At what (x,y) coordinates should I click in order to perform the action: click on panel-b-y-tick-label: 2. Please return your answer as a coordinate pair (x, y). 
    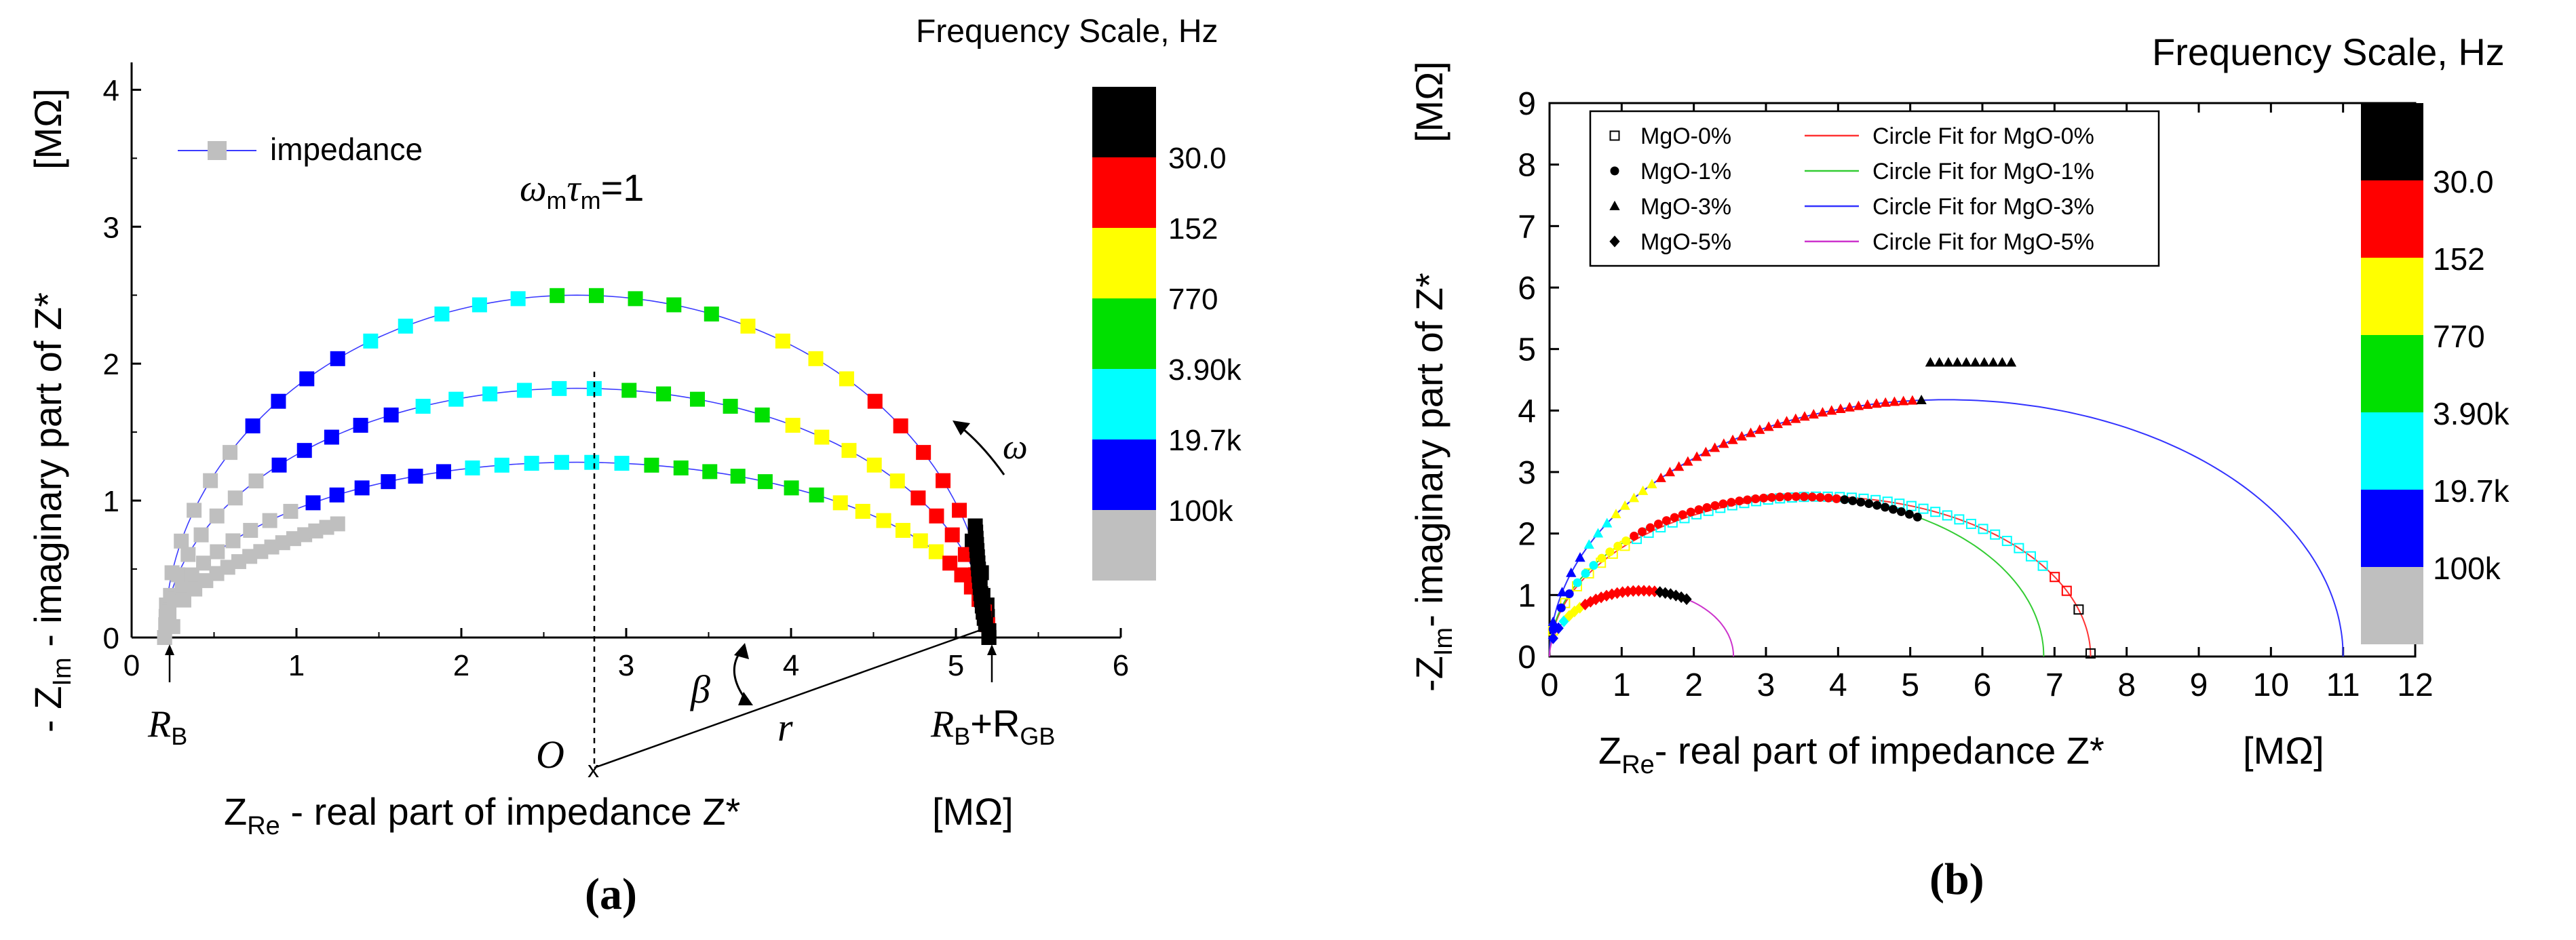
    Looking at the image, I should click on (1527, 535).